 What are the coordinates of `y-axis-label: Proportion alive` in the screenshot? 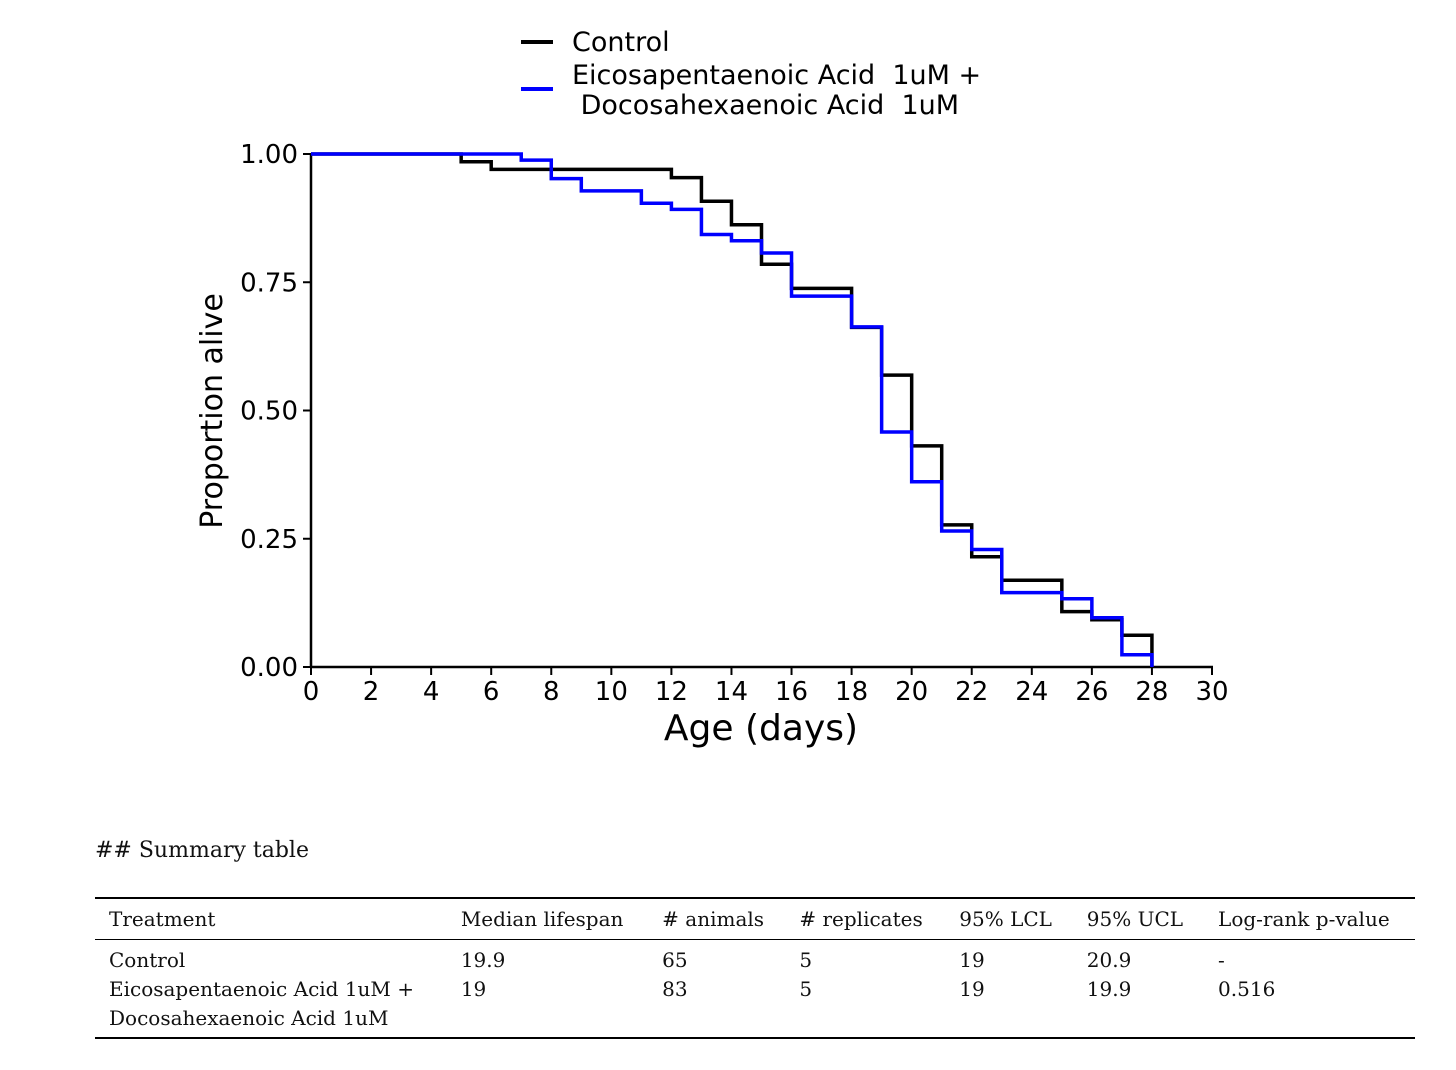 It's located at (212, 411).